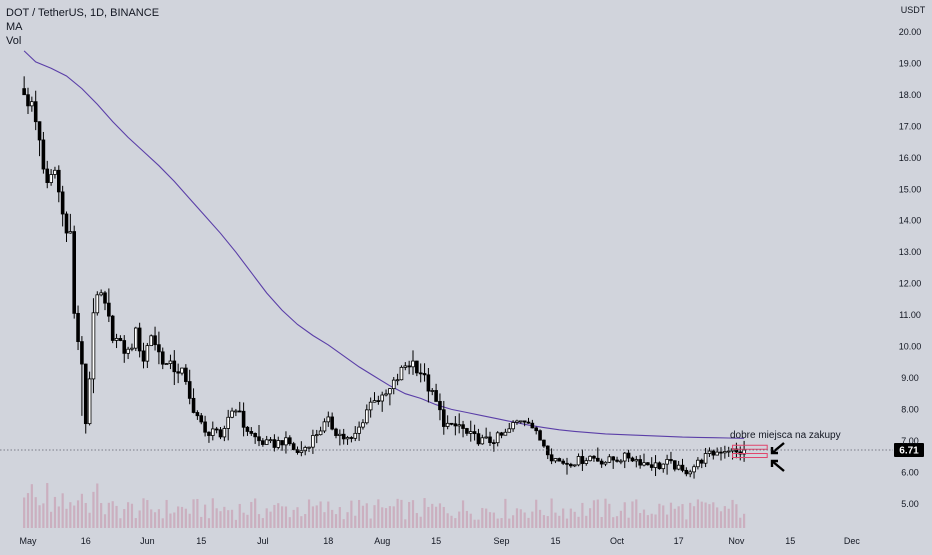  I want to click on symbol-title: DOT / TetherUS, 1D, BINANCE, so click(83, 13).